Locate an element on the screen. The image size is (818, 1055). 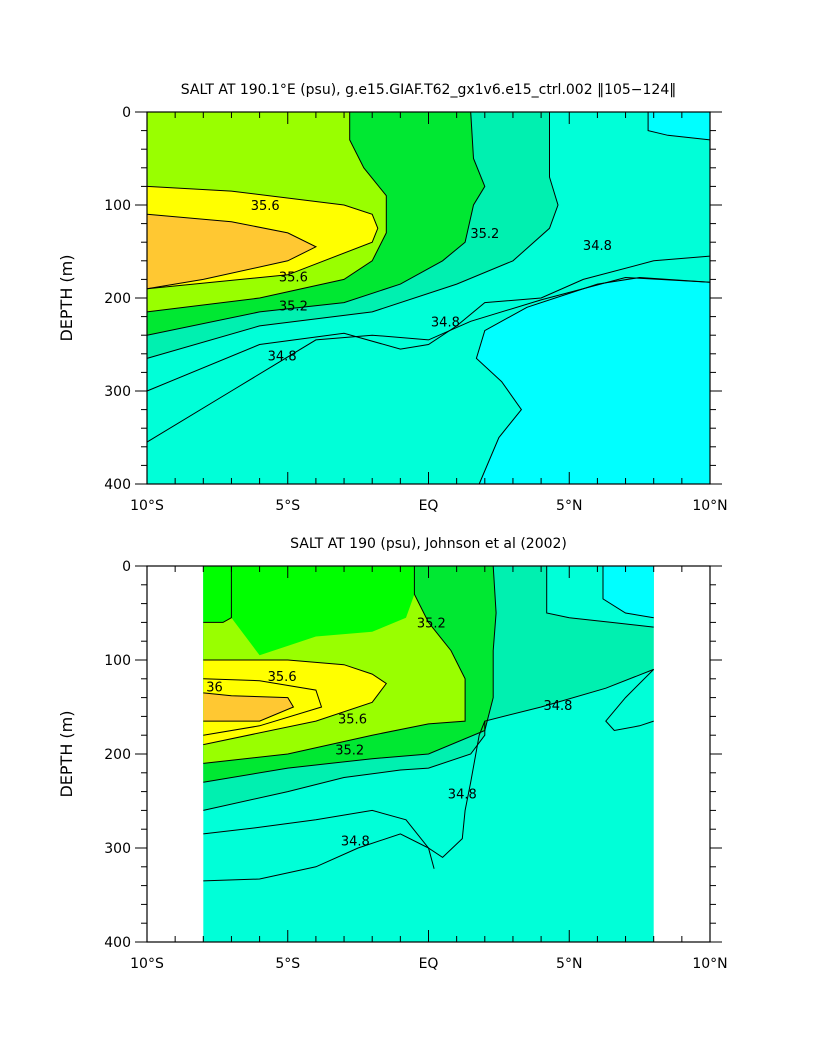
contour-labels: 35.2 35.6 36 34.8 35.6 35.2 34.8 34.8 is located at coordinates (389, 732).